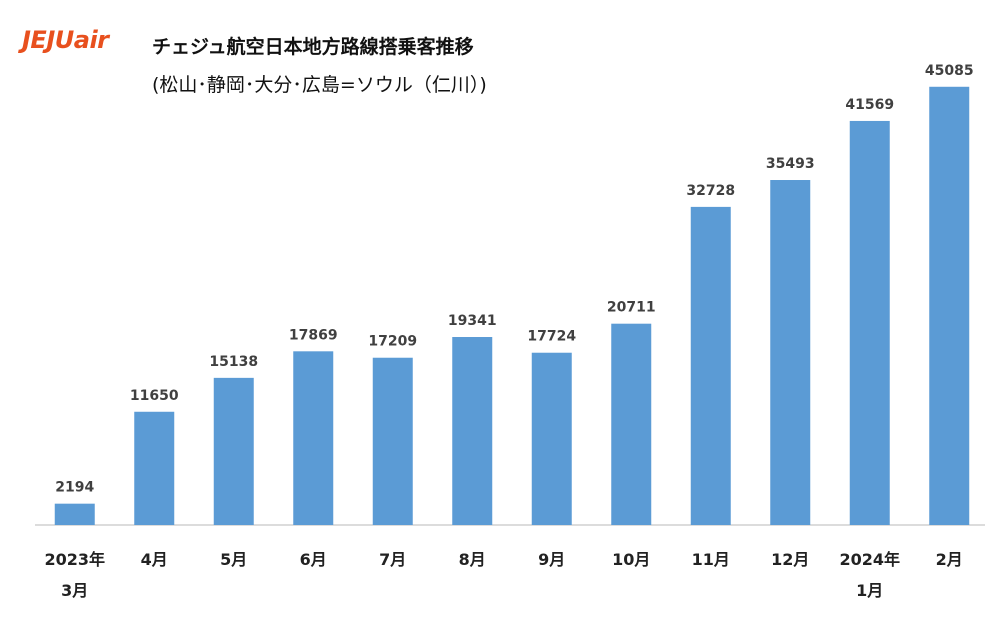  Describe the element at coordinates (949, 559) in the screenshot. I see `x-tick-label: 2月` at that location.